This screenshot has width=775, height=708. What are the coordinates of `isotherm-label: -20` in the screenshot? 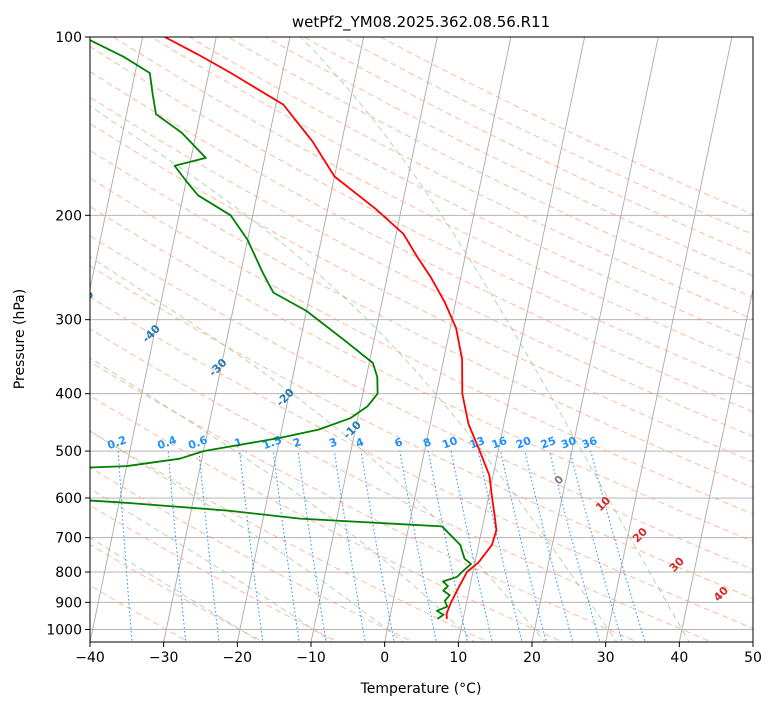 It's located at (285, 397).